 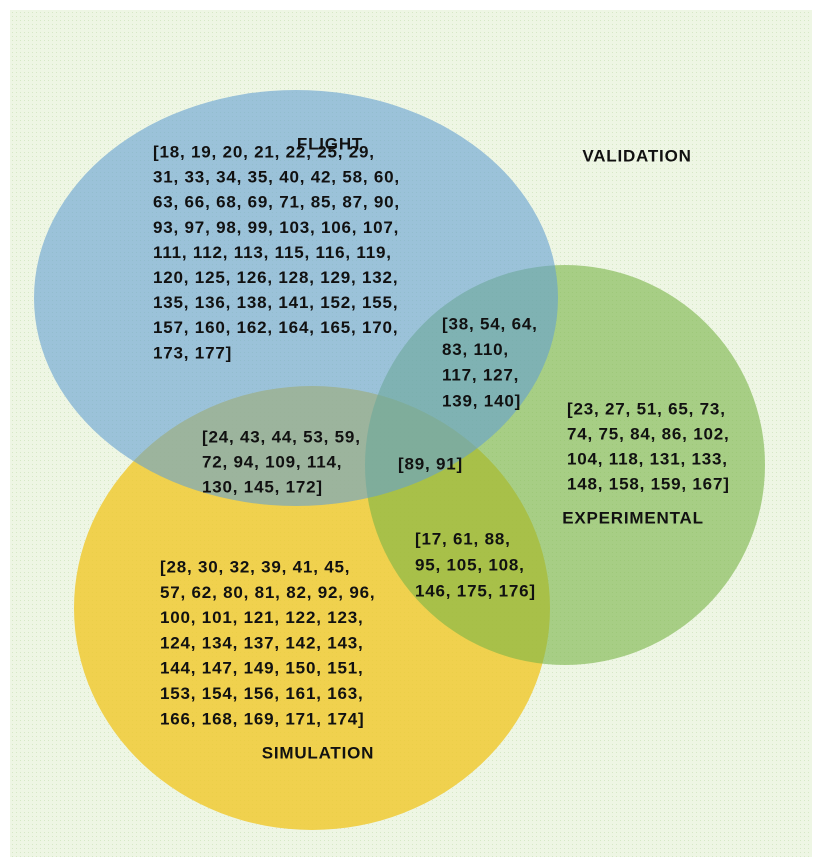 I want to click on region-members: 148, 158, 159, 167], so click(x=648, y=483).